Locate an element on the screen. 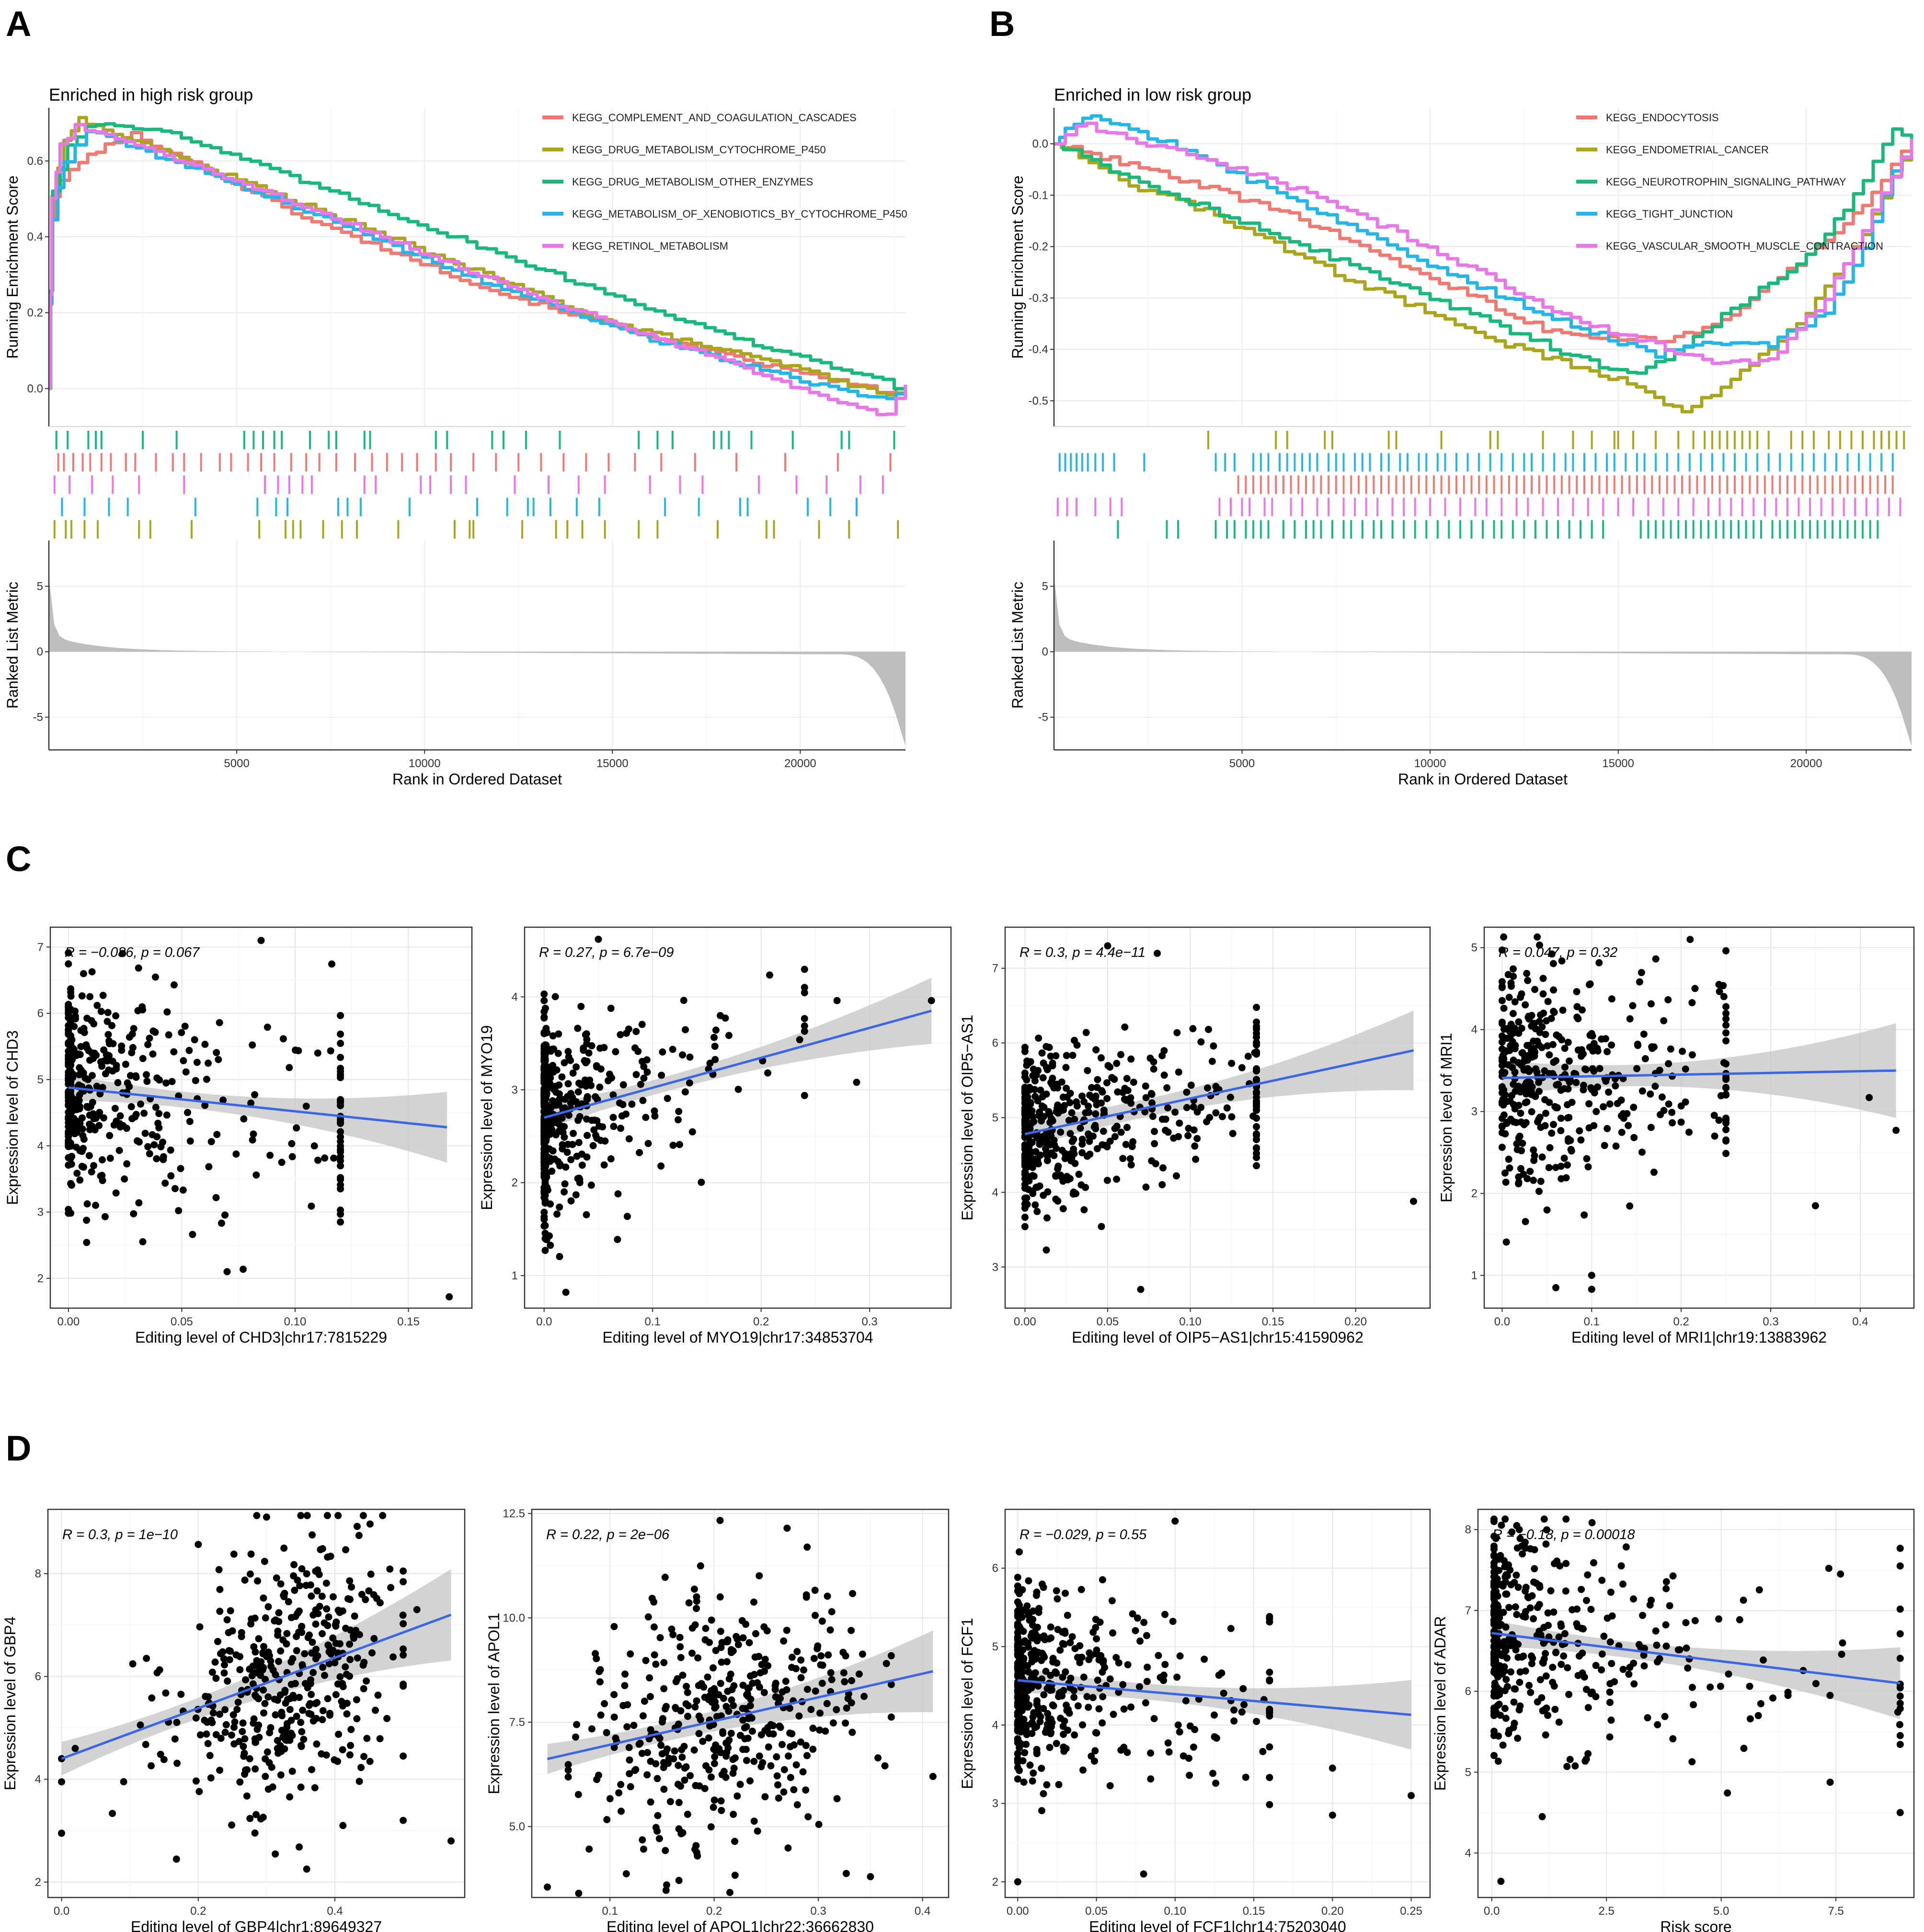 This screenshot has height=1932, width=1924. es-tick-label: 0.4 is located at coordinates (35, 236).